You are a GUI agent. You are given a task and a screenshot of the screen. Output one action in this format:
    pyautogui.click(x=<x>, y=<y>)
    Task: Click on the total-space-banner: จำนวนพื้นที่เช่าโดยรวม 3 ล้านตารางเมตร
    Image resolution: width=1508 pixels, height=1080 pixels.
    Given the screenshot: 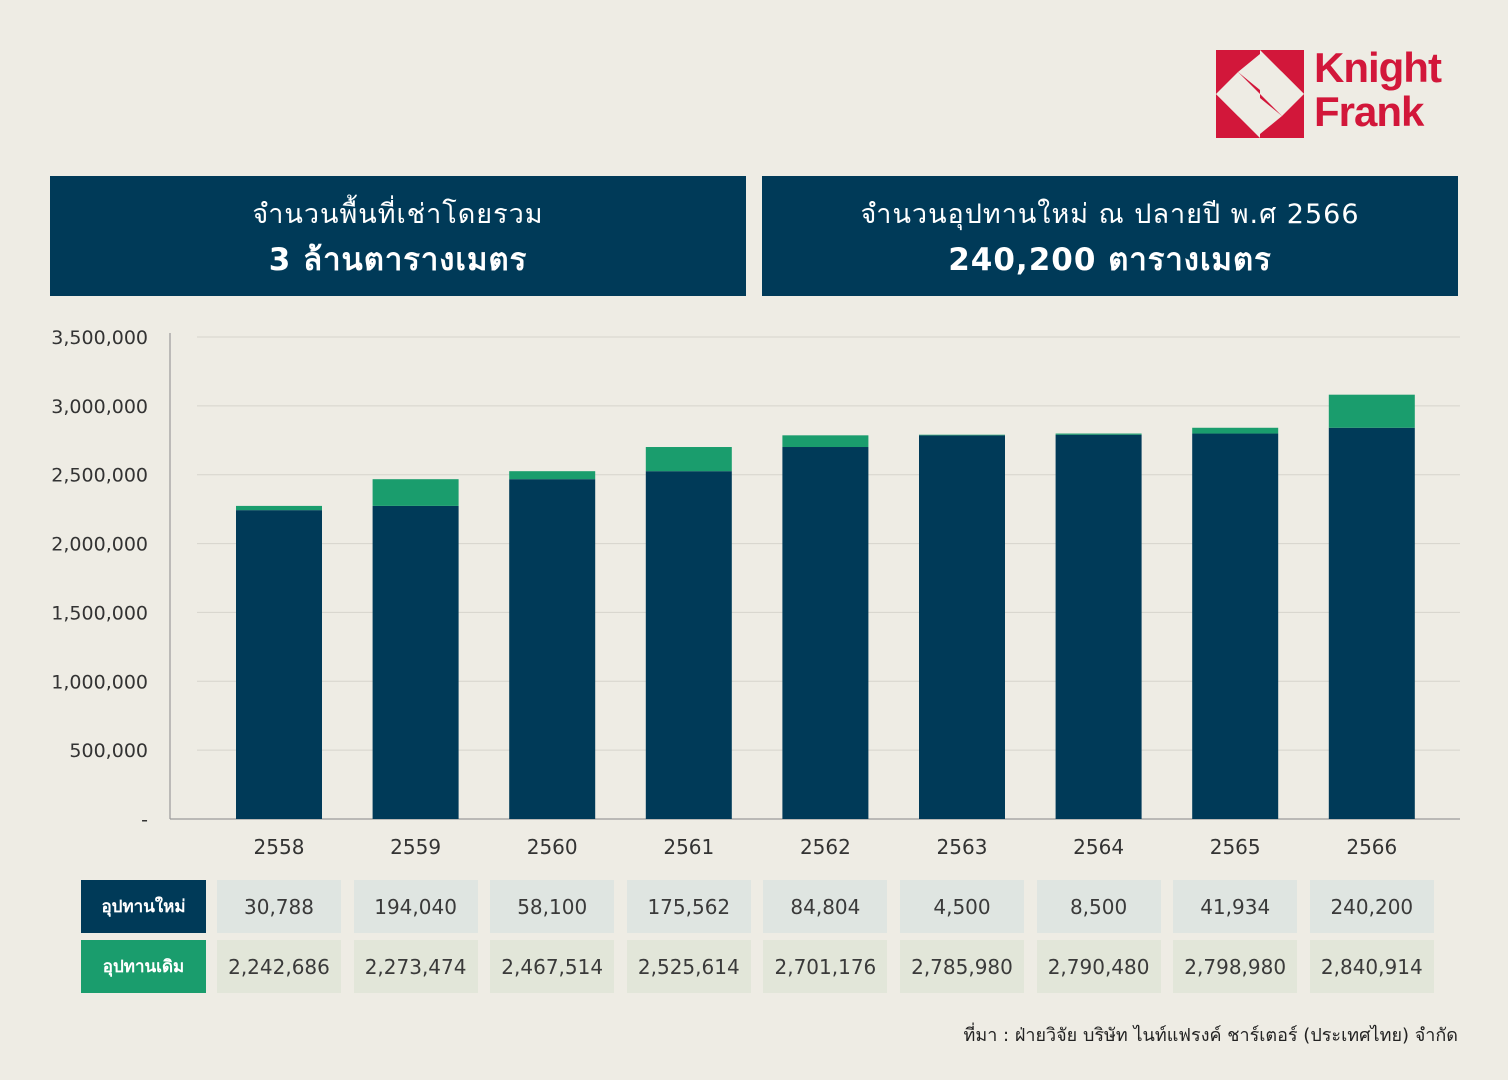 What is the action you would take?
    pyautogui.click(x=398, y=236)
    